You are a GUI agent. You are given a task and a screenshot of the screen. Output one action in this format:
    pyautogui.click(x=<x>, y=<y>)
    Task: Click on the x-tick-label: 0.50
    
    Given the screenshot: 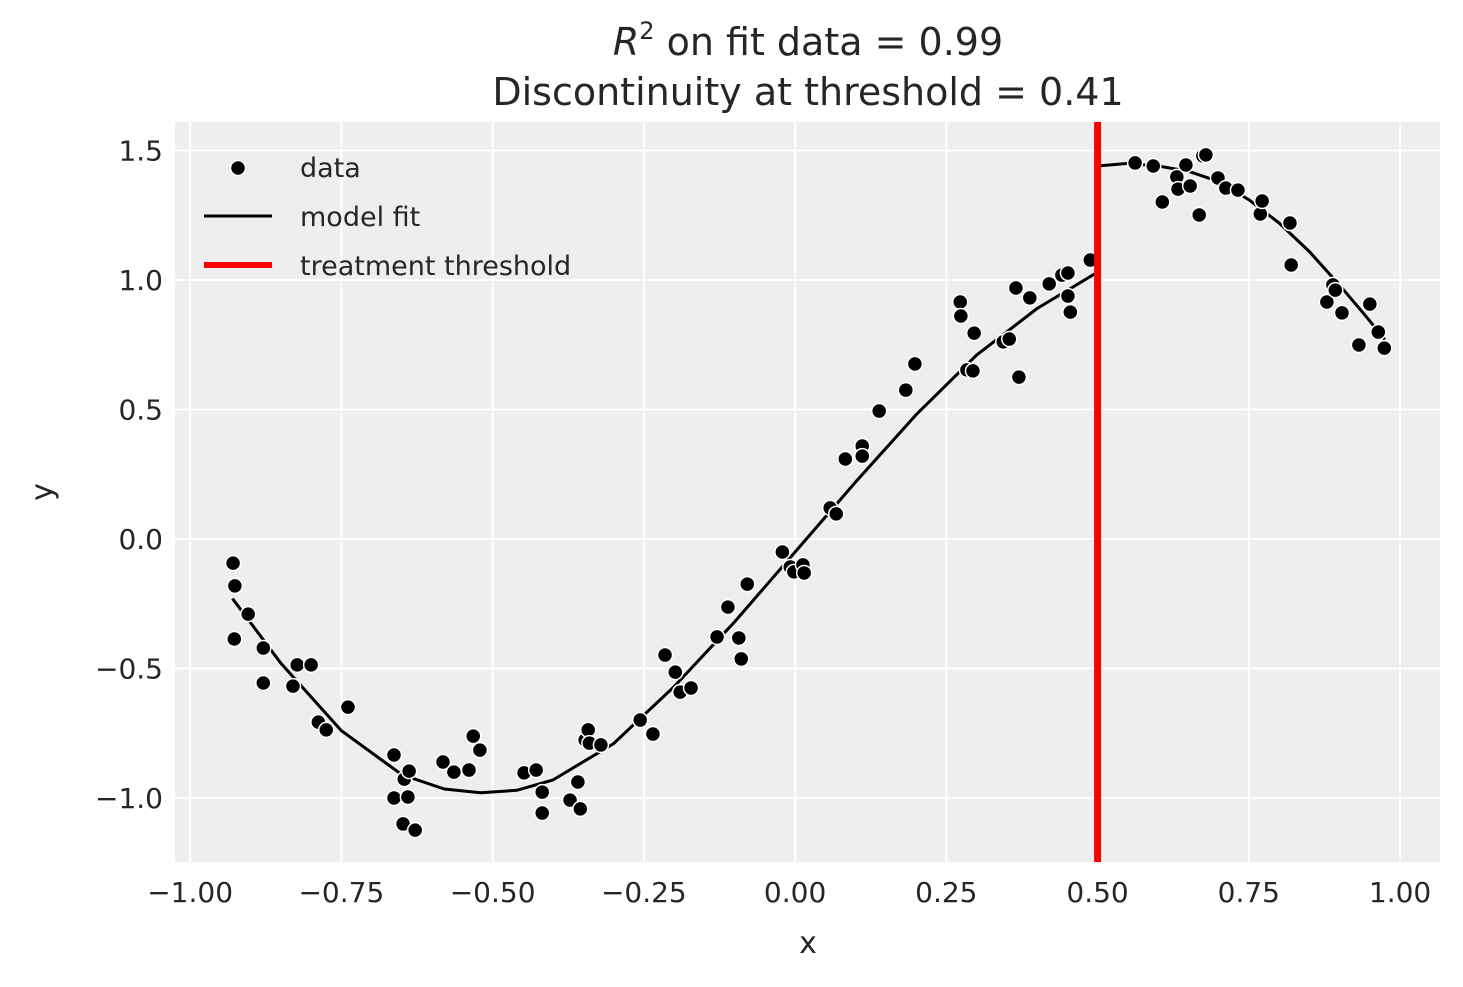 What is the action you would take?
    pyautogui.click(x=1097, y=892)
    